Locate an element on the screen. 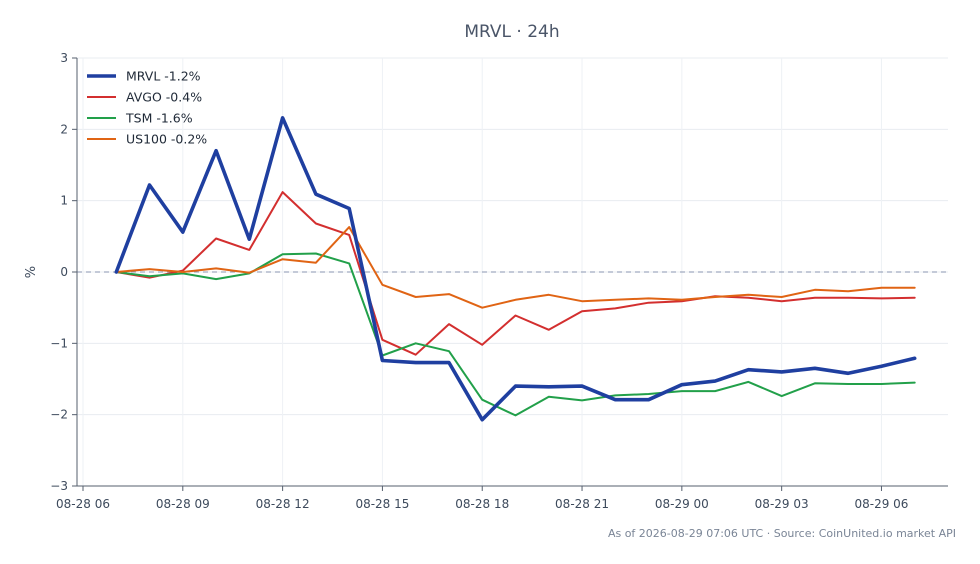 The image size is (980, 564). y-tick-label: 0 is located at coordinates (64, 272).